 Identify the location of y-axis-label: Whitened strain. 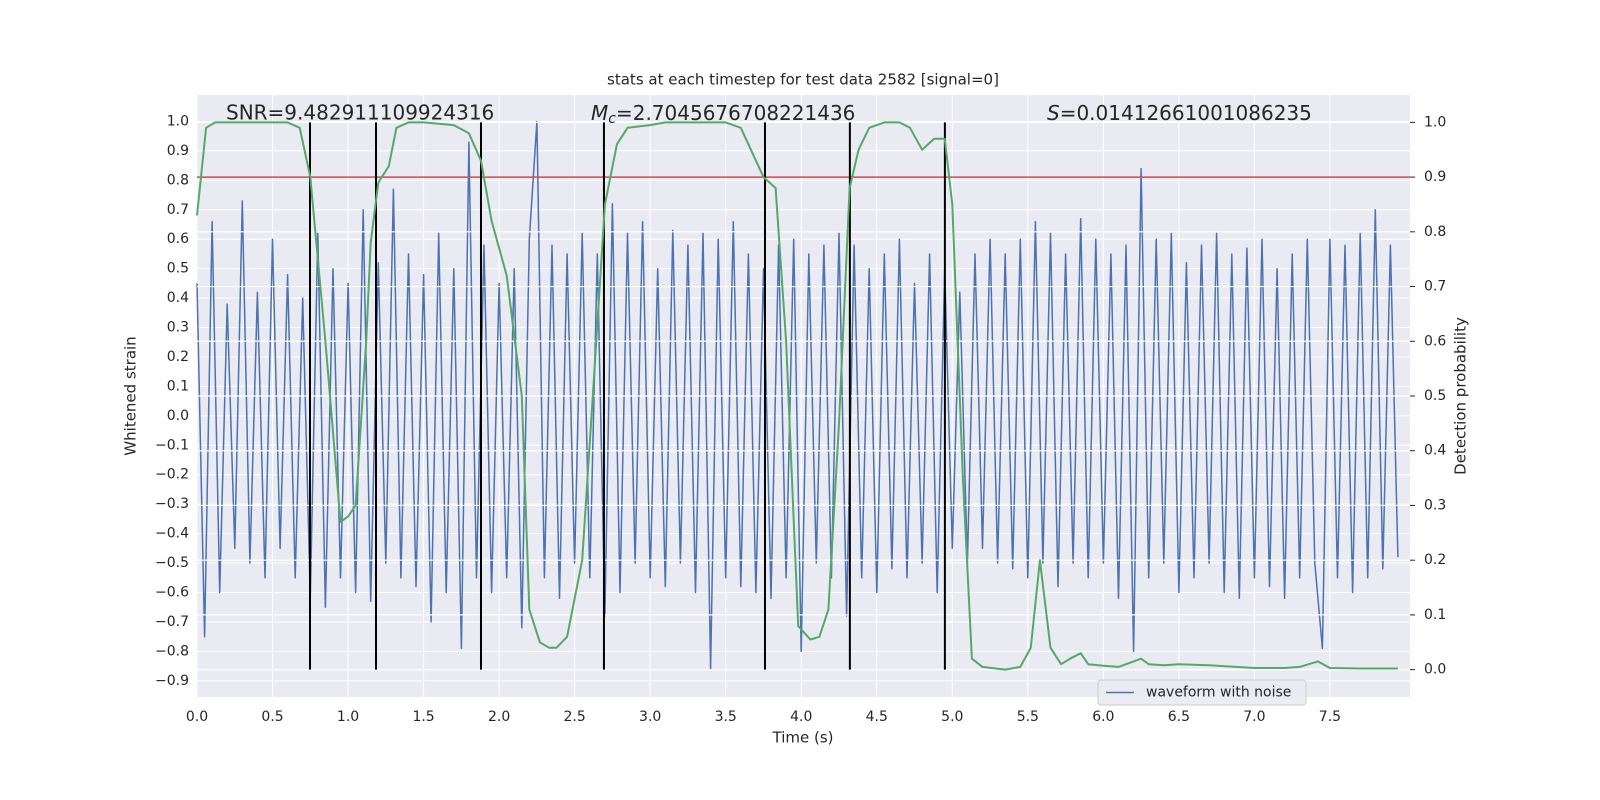
(131, 395).